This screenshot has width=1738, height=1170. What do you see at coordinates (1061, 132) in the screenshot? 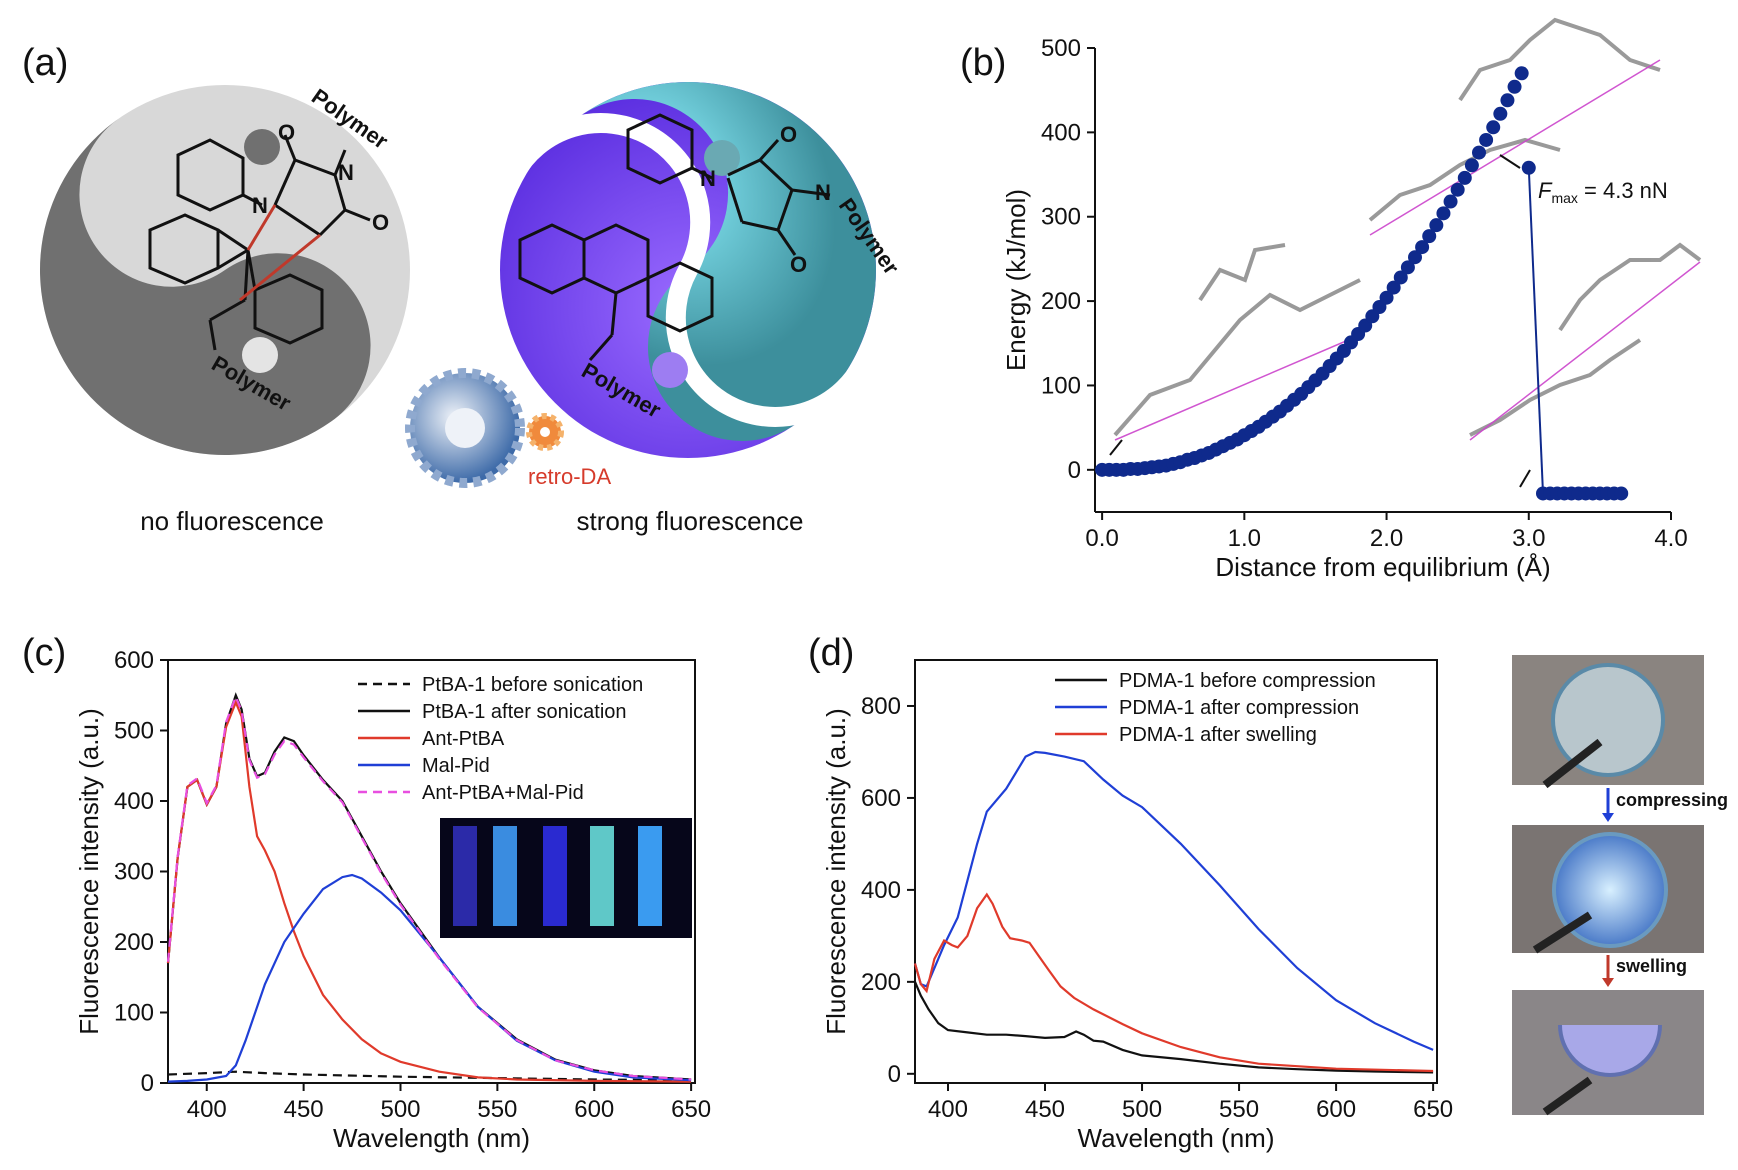
I see `b-ytick-label: 400` at bounding box center [1061, 132].